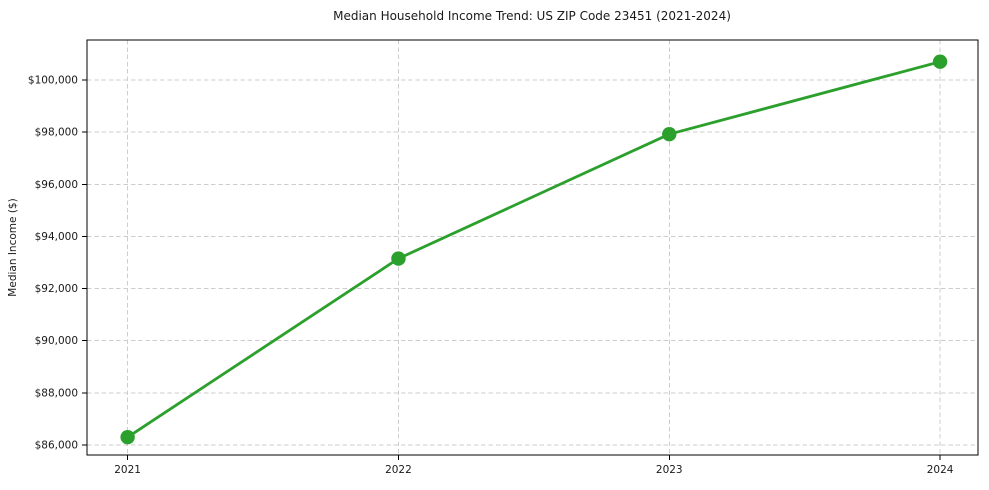  Describe the element at coordinates (56, 289) in the screenshot. I see `y-tick-label: $92,000` at that location.